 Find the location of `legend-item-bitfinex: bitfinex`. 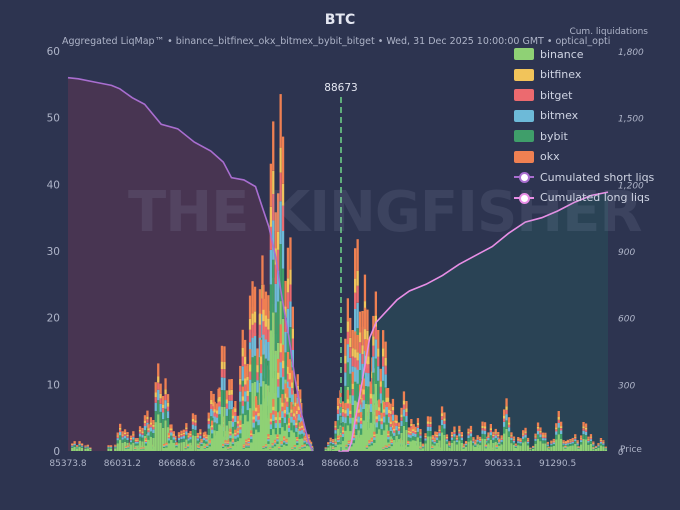

legend-item-bitfinex: bitfinex is located at coordinates (584, 75).